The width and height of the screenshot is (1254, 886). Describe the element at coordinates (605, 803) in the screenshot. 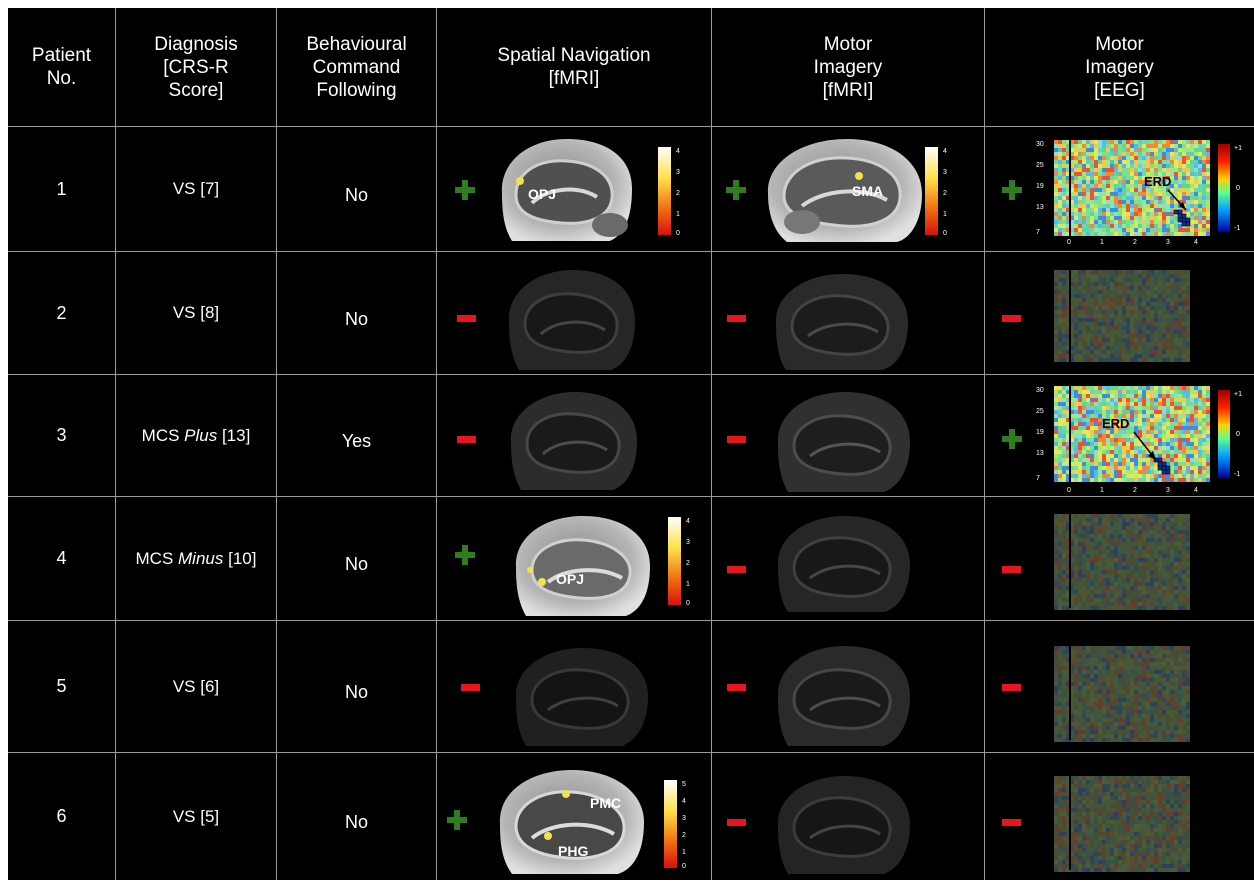

I see `region-label: PMC` at that location.